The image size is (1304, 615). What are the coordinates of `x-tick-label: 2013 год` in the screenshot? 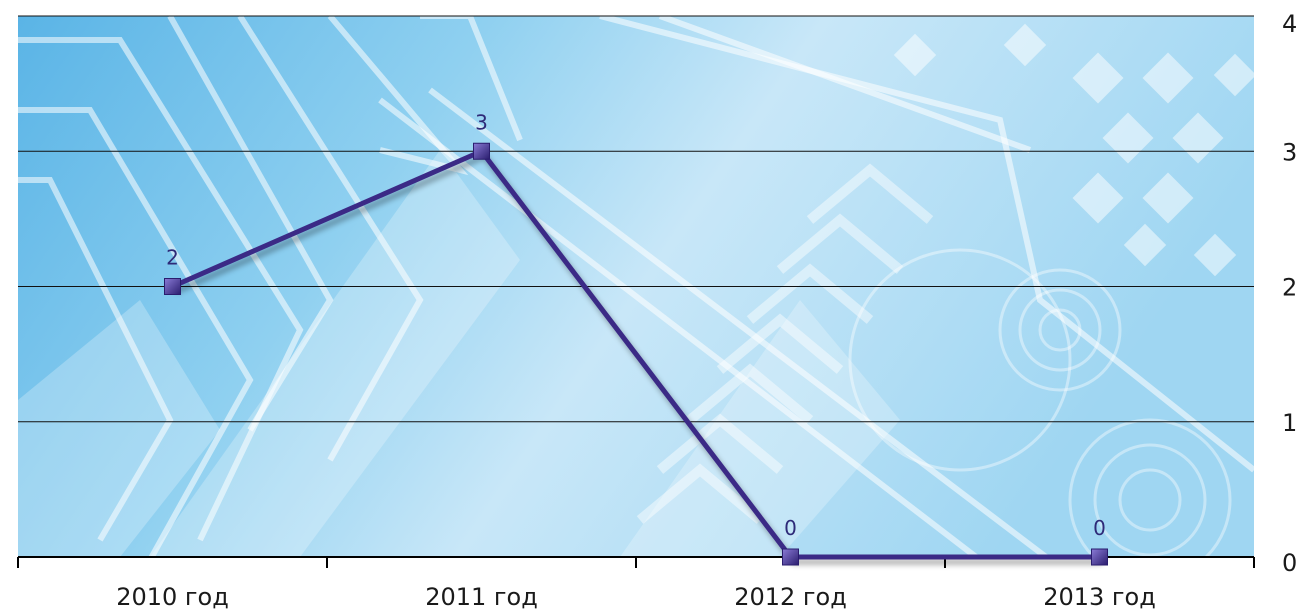 It's located at (1099, 596).